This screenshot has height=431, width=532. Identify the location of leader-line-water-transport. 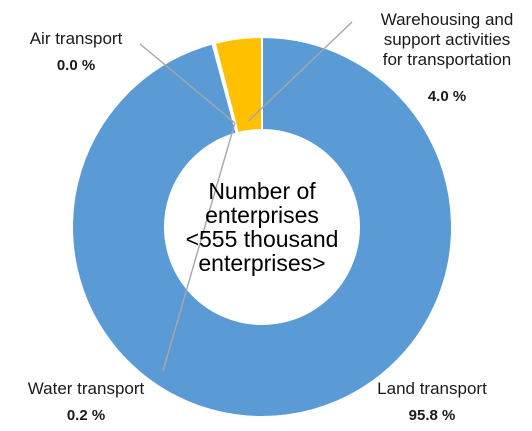
(199, 247).